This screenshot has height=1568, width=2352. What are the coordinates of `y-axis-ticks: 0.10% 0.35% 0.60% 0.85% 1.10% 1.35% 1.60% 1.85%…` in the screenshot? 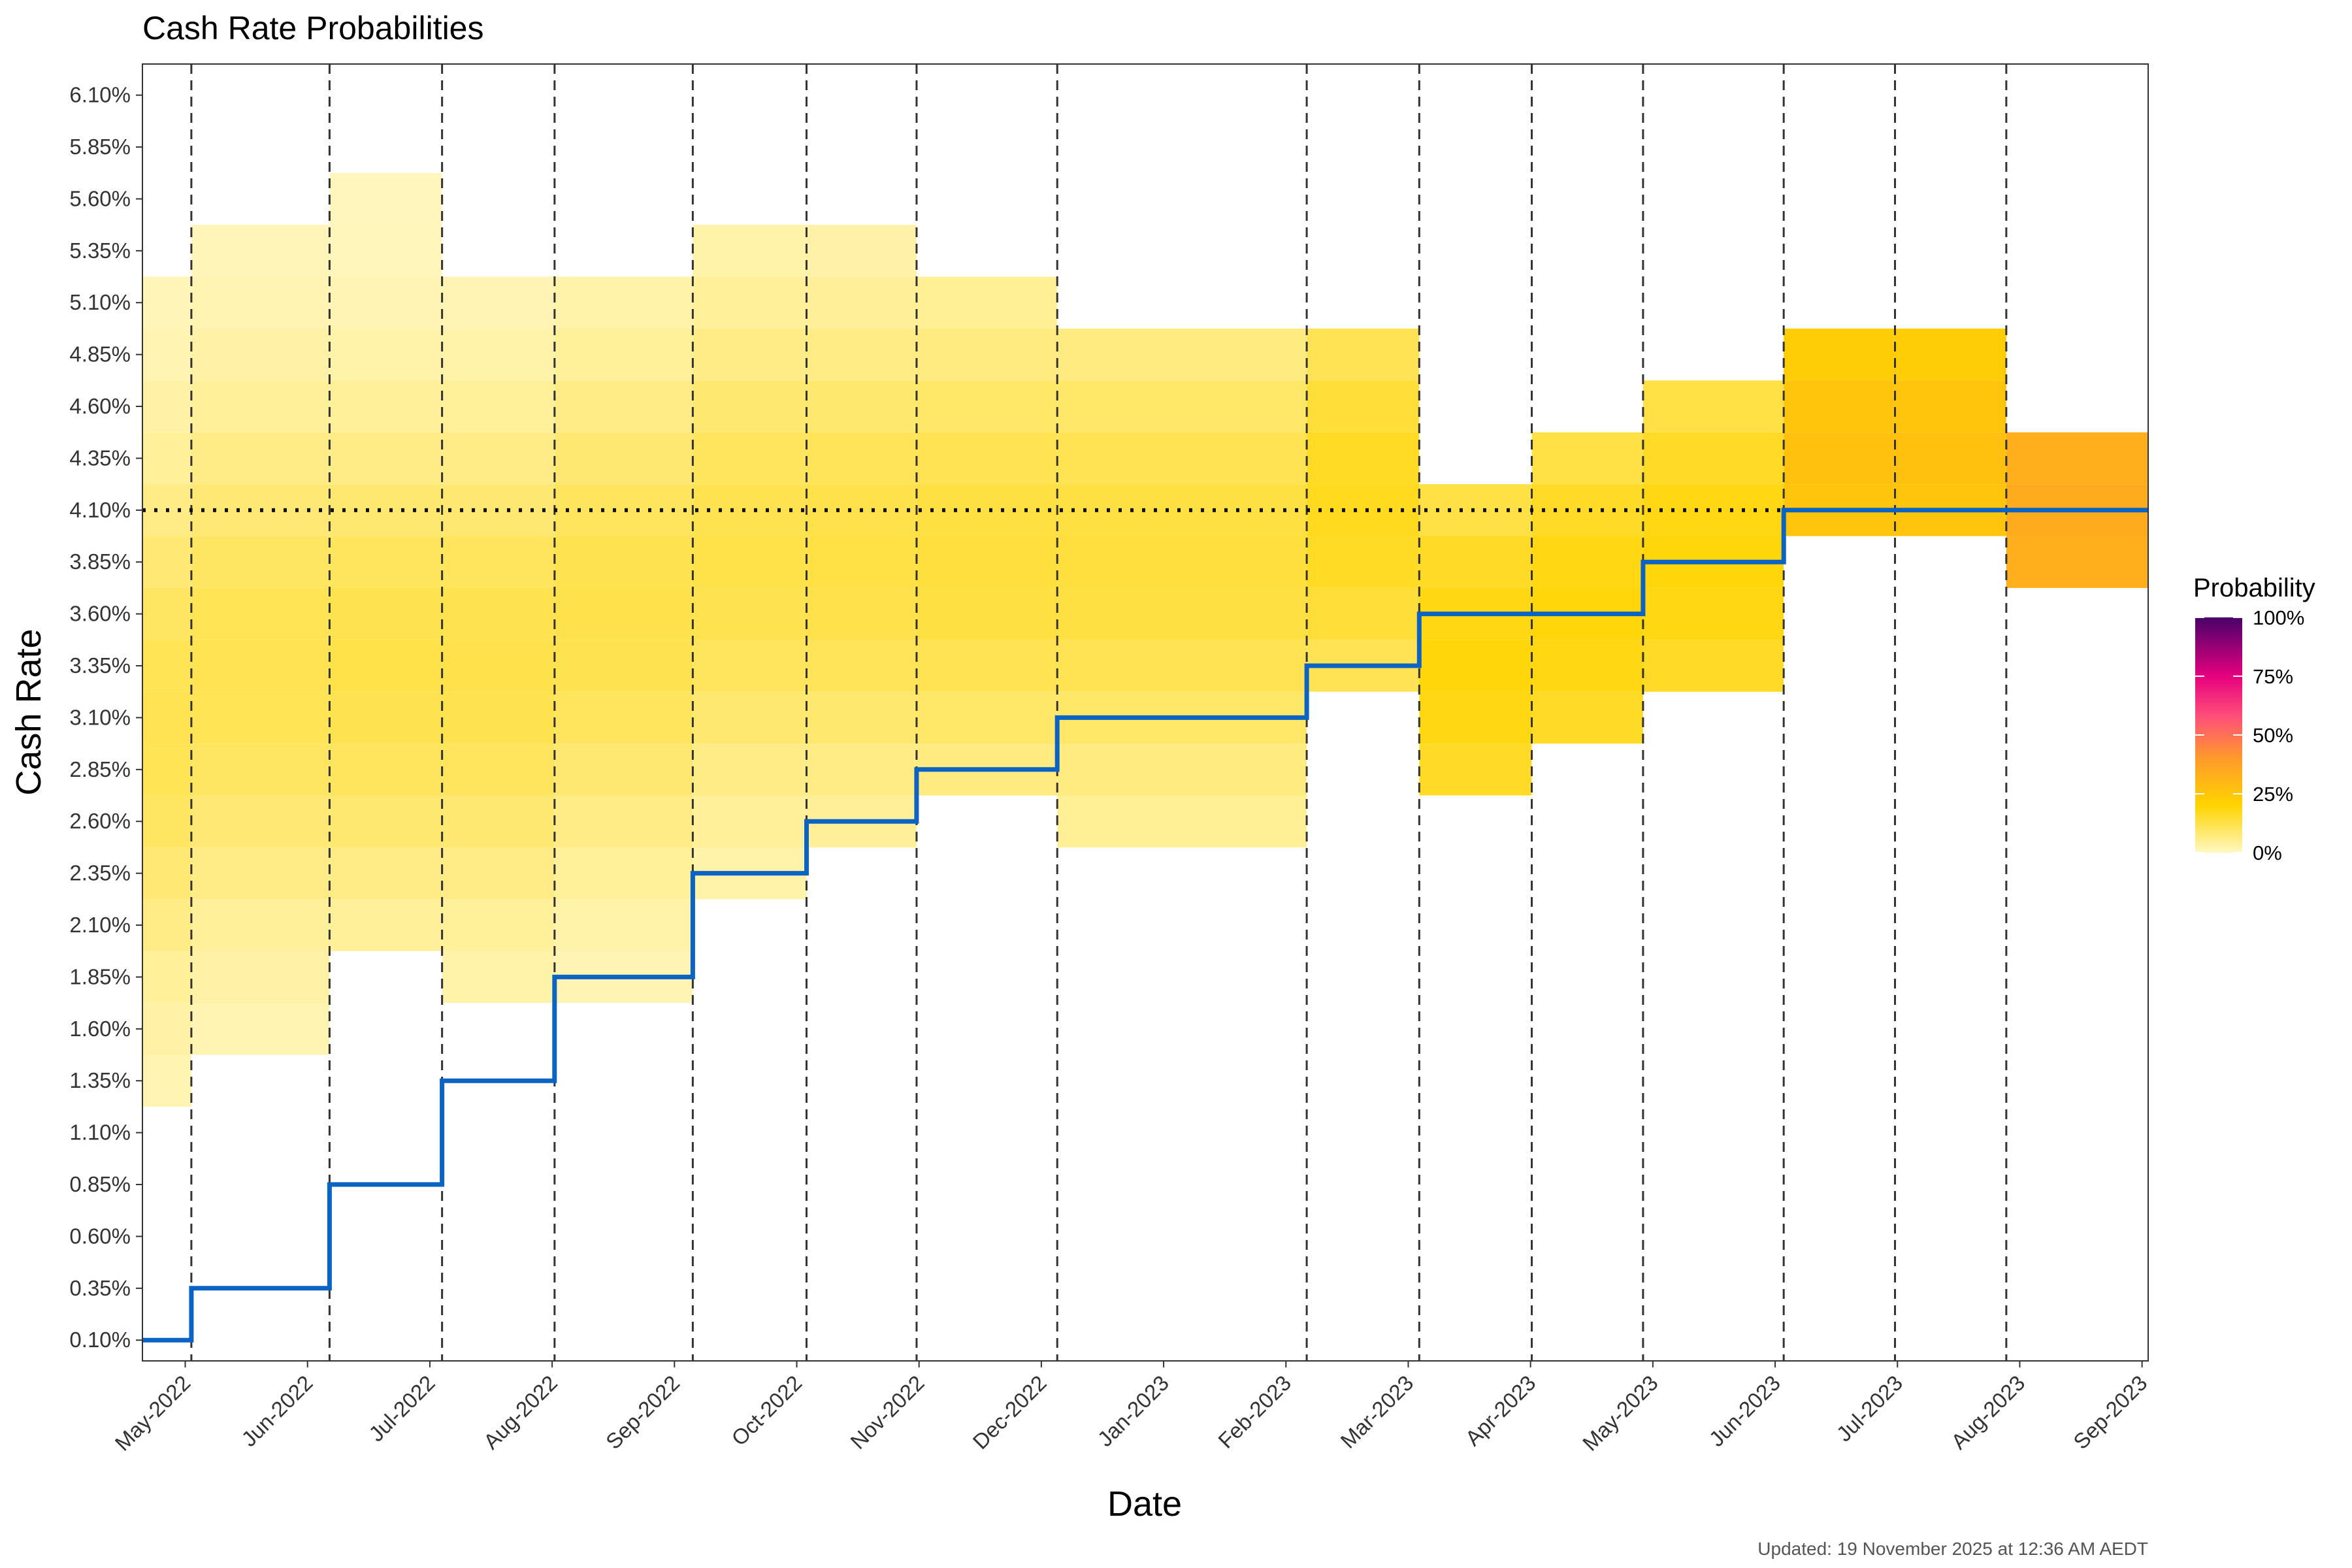 It's located at (105, 717).